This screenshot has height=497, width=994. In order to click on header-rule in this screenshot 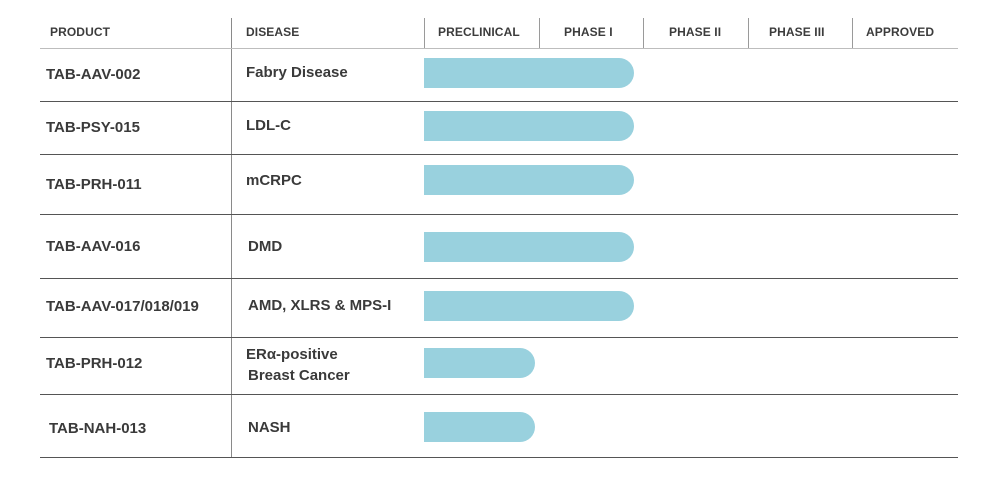, I will do `click(499, 48)`.